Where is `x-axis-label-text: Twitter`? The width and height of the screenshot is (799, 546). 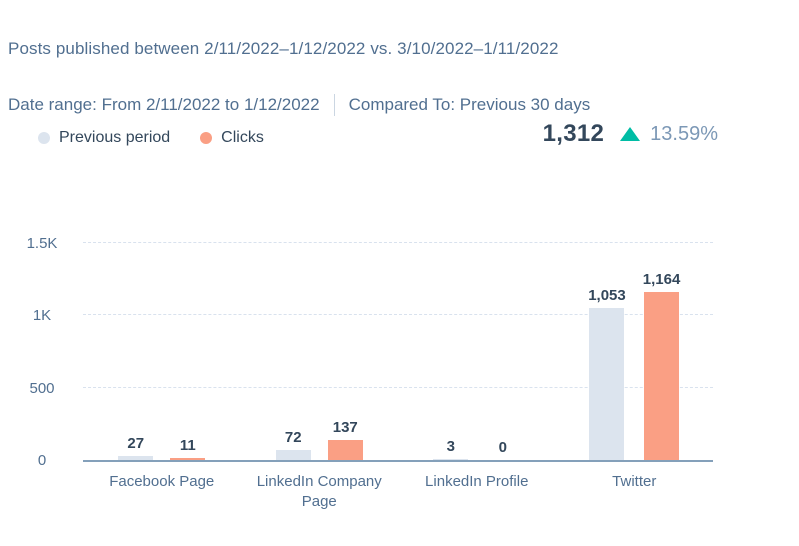
x-axis-label-text: Twitter is located at coordinates (634, 481).